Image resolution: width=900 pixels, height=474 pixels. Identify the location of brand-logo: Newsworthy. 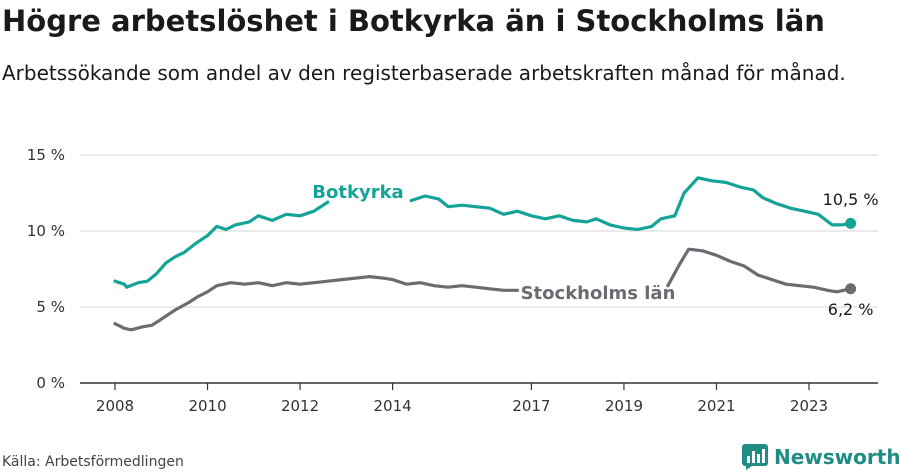
(821, 457).